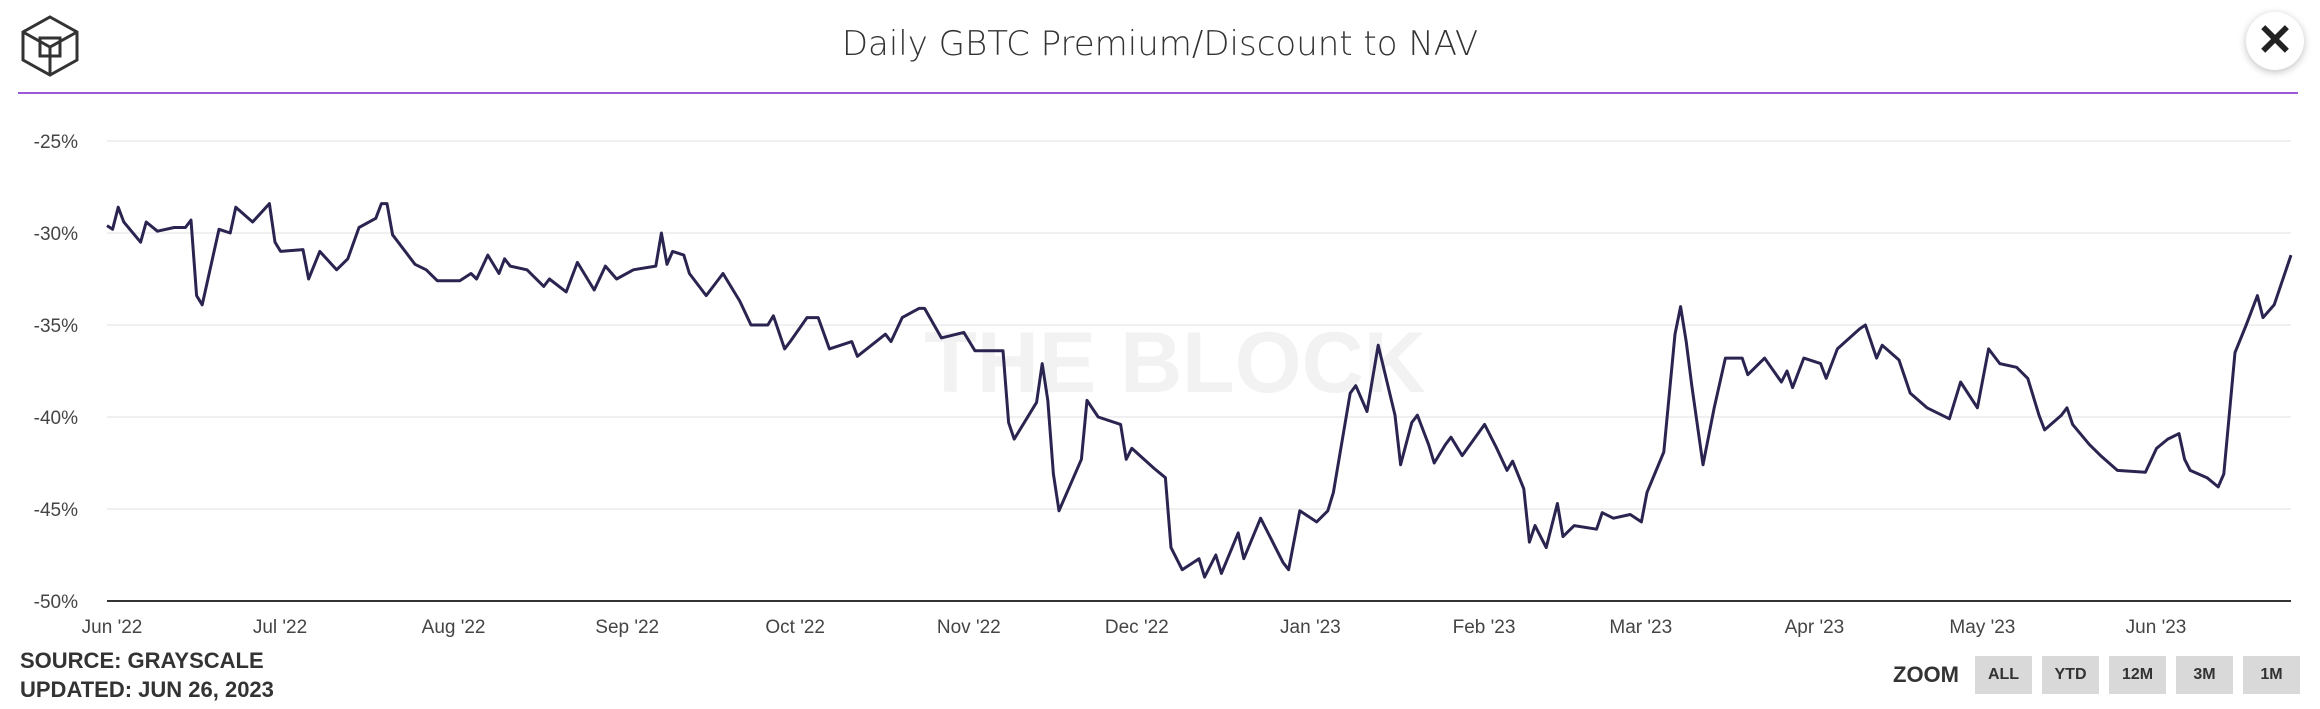 This screenshot has height=709, width=2320. What do you see at coordinates (1160, 44) in the screenshot?
I see `chart-title: Daily GBTC Premium/Discount to NAV` at bounding box center [1160, 44].